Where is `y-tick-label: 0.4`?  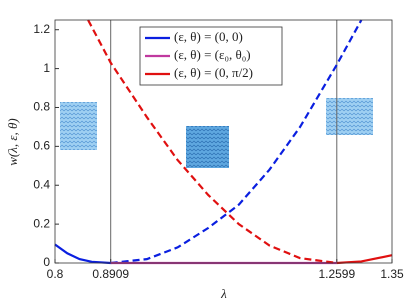
y-tick-label: 0.4 is located at coordinates (41, 184).